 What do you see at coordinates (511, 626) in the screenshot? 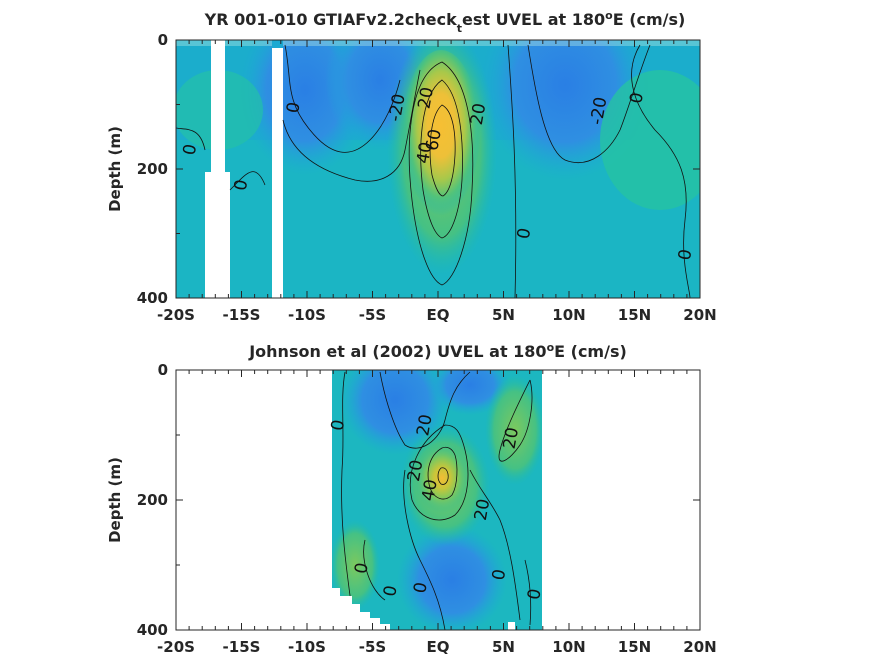
I see `bottom-missing-data-notch` at bounding box center [511, 626].